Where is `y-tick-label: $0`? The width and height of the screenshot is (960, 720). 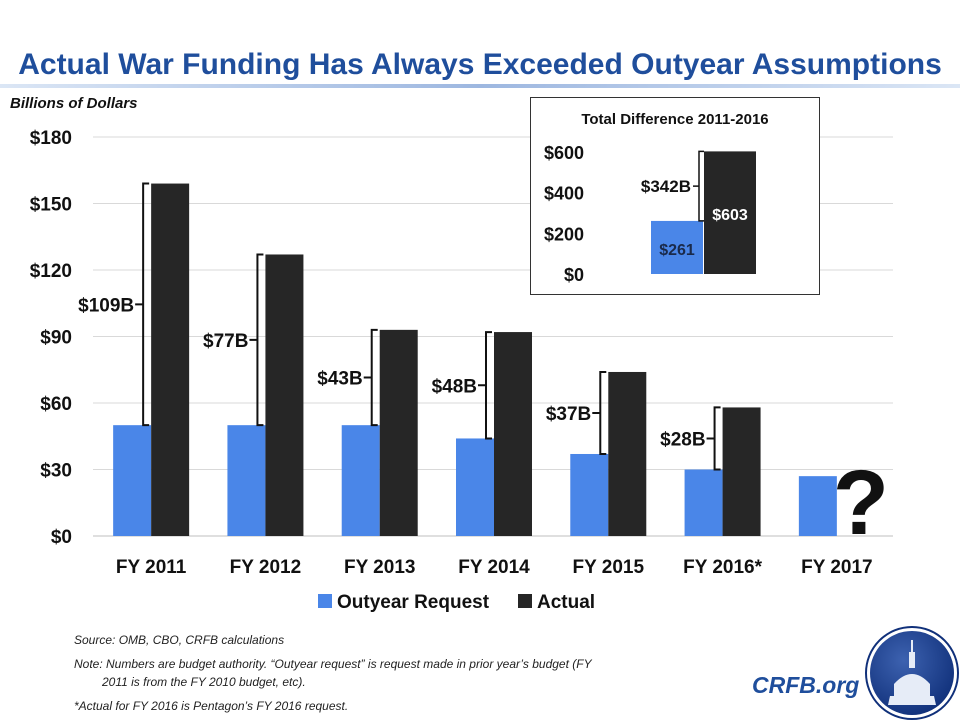 y-tick-label: $0 is located at coordinates (61, 537).